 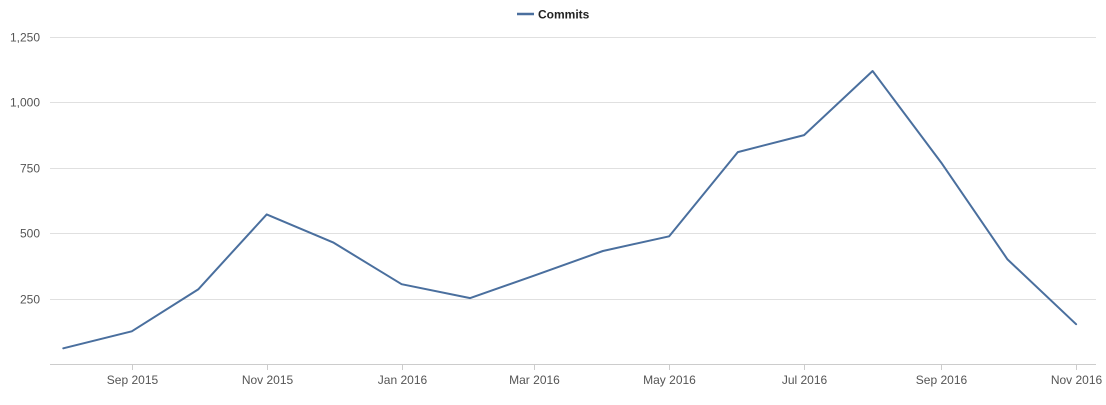 I want to click on y-tick-label: 500, so click(x=30, y=234).